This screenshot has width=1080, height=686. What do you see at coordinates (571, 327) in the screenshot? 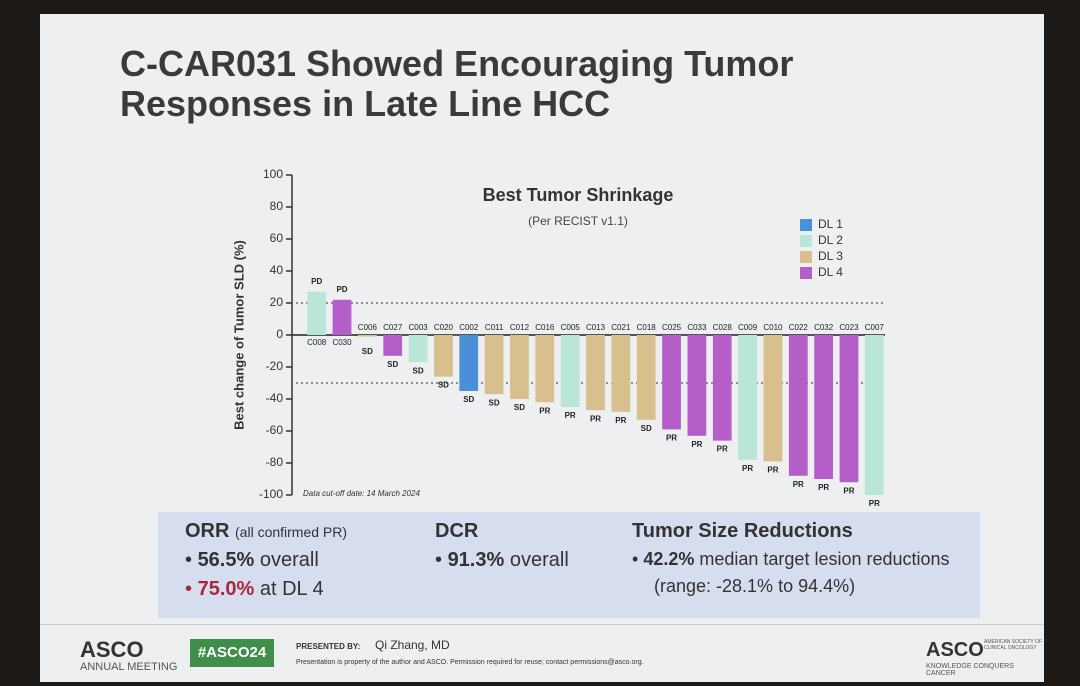
I see `category-label: C005` at bounding box center [571, 327].